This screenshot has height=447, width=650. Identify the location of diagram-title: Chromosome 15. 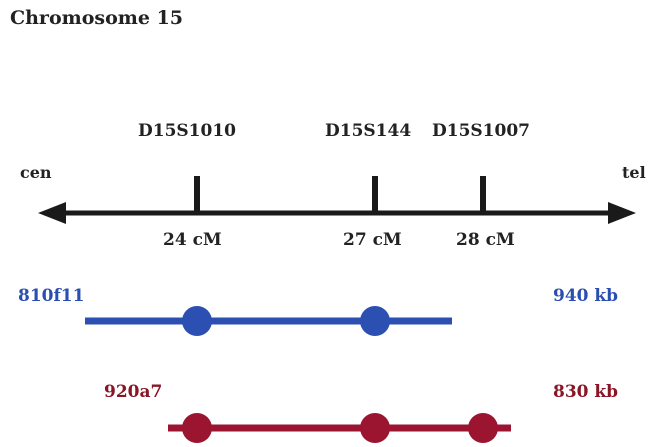
(97, 18).